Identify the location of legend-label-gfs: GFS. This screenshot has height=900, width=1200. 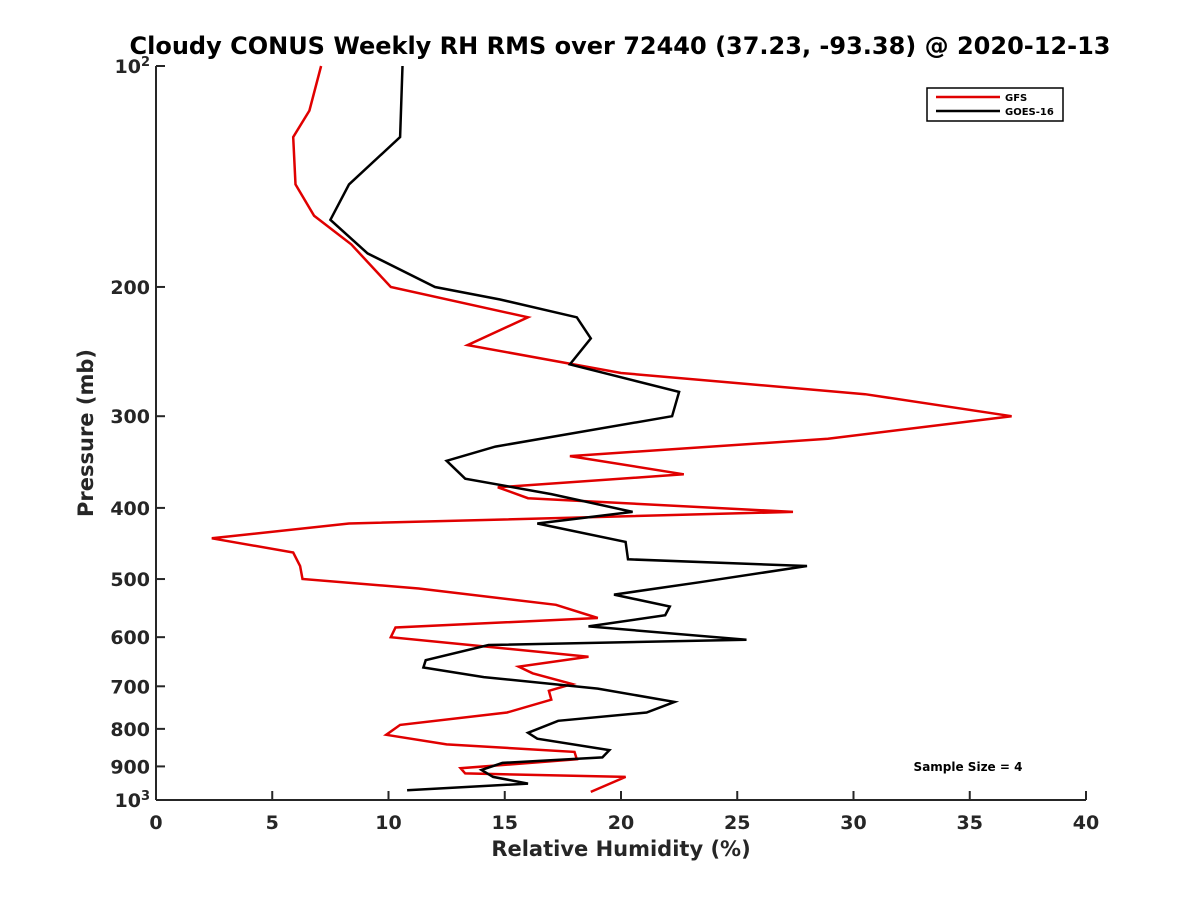
(1016, 98).